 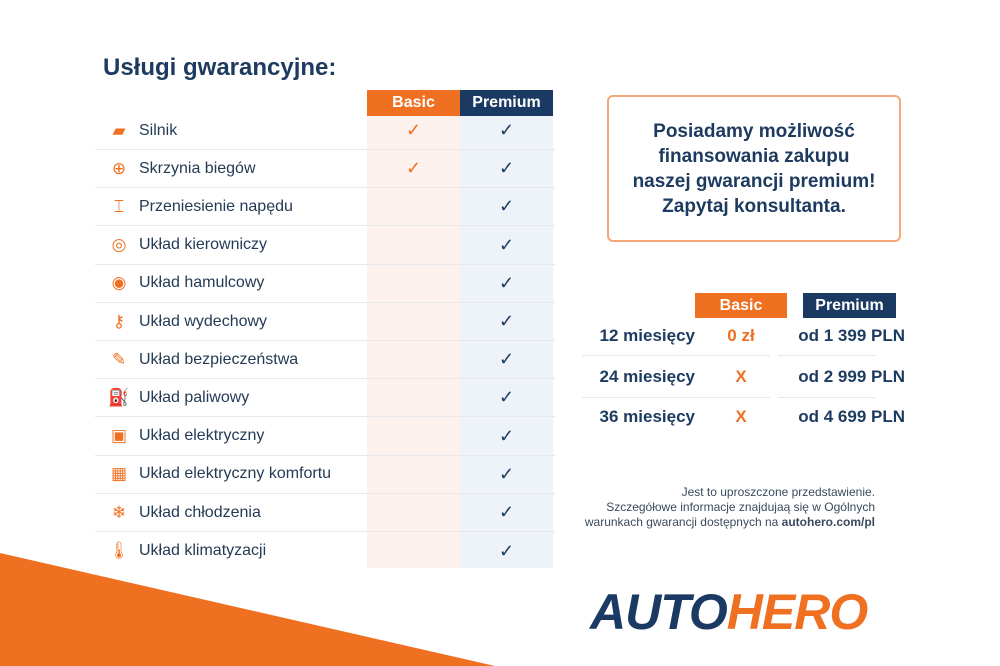 What do you see at coordinates (325, 398) in the screenshot?
I see `coverage-row: ⛽ Układ paliwowy ✓` at bounding box center [325, 398].